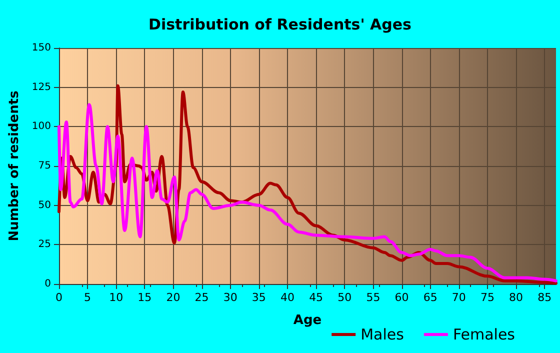 Image resolution: width=560 pixels, height=353 pixels. Describe the element at coordinates (459, 297) in the screenshot. I see `x-tick-label: 70` at that location.